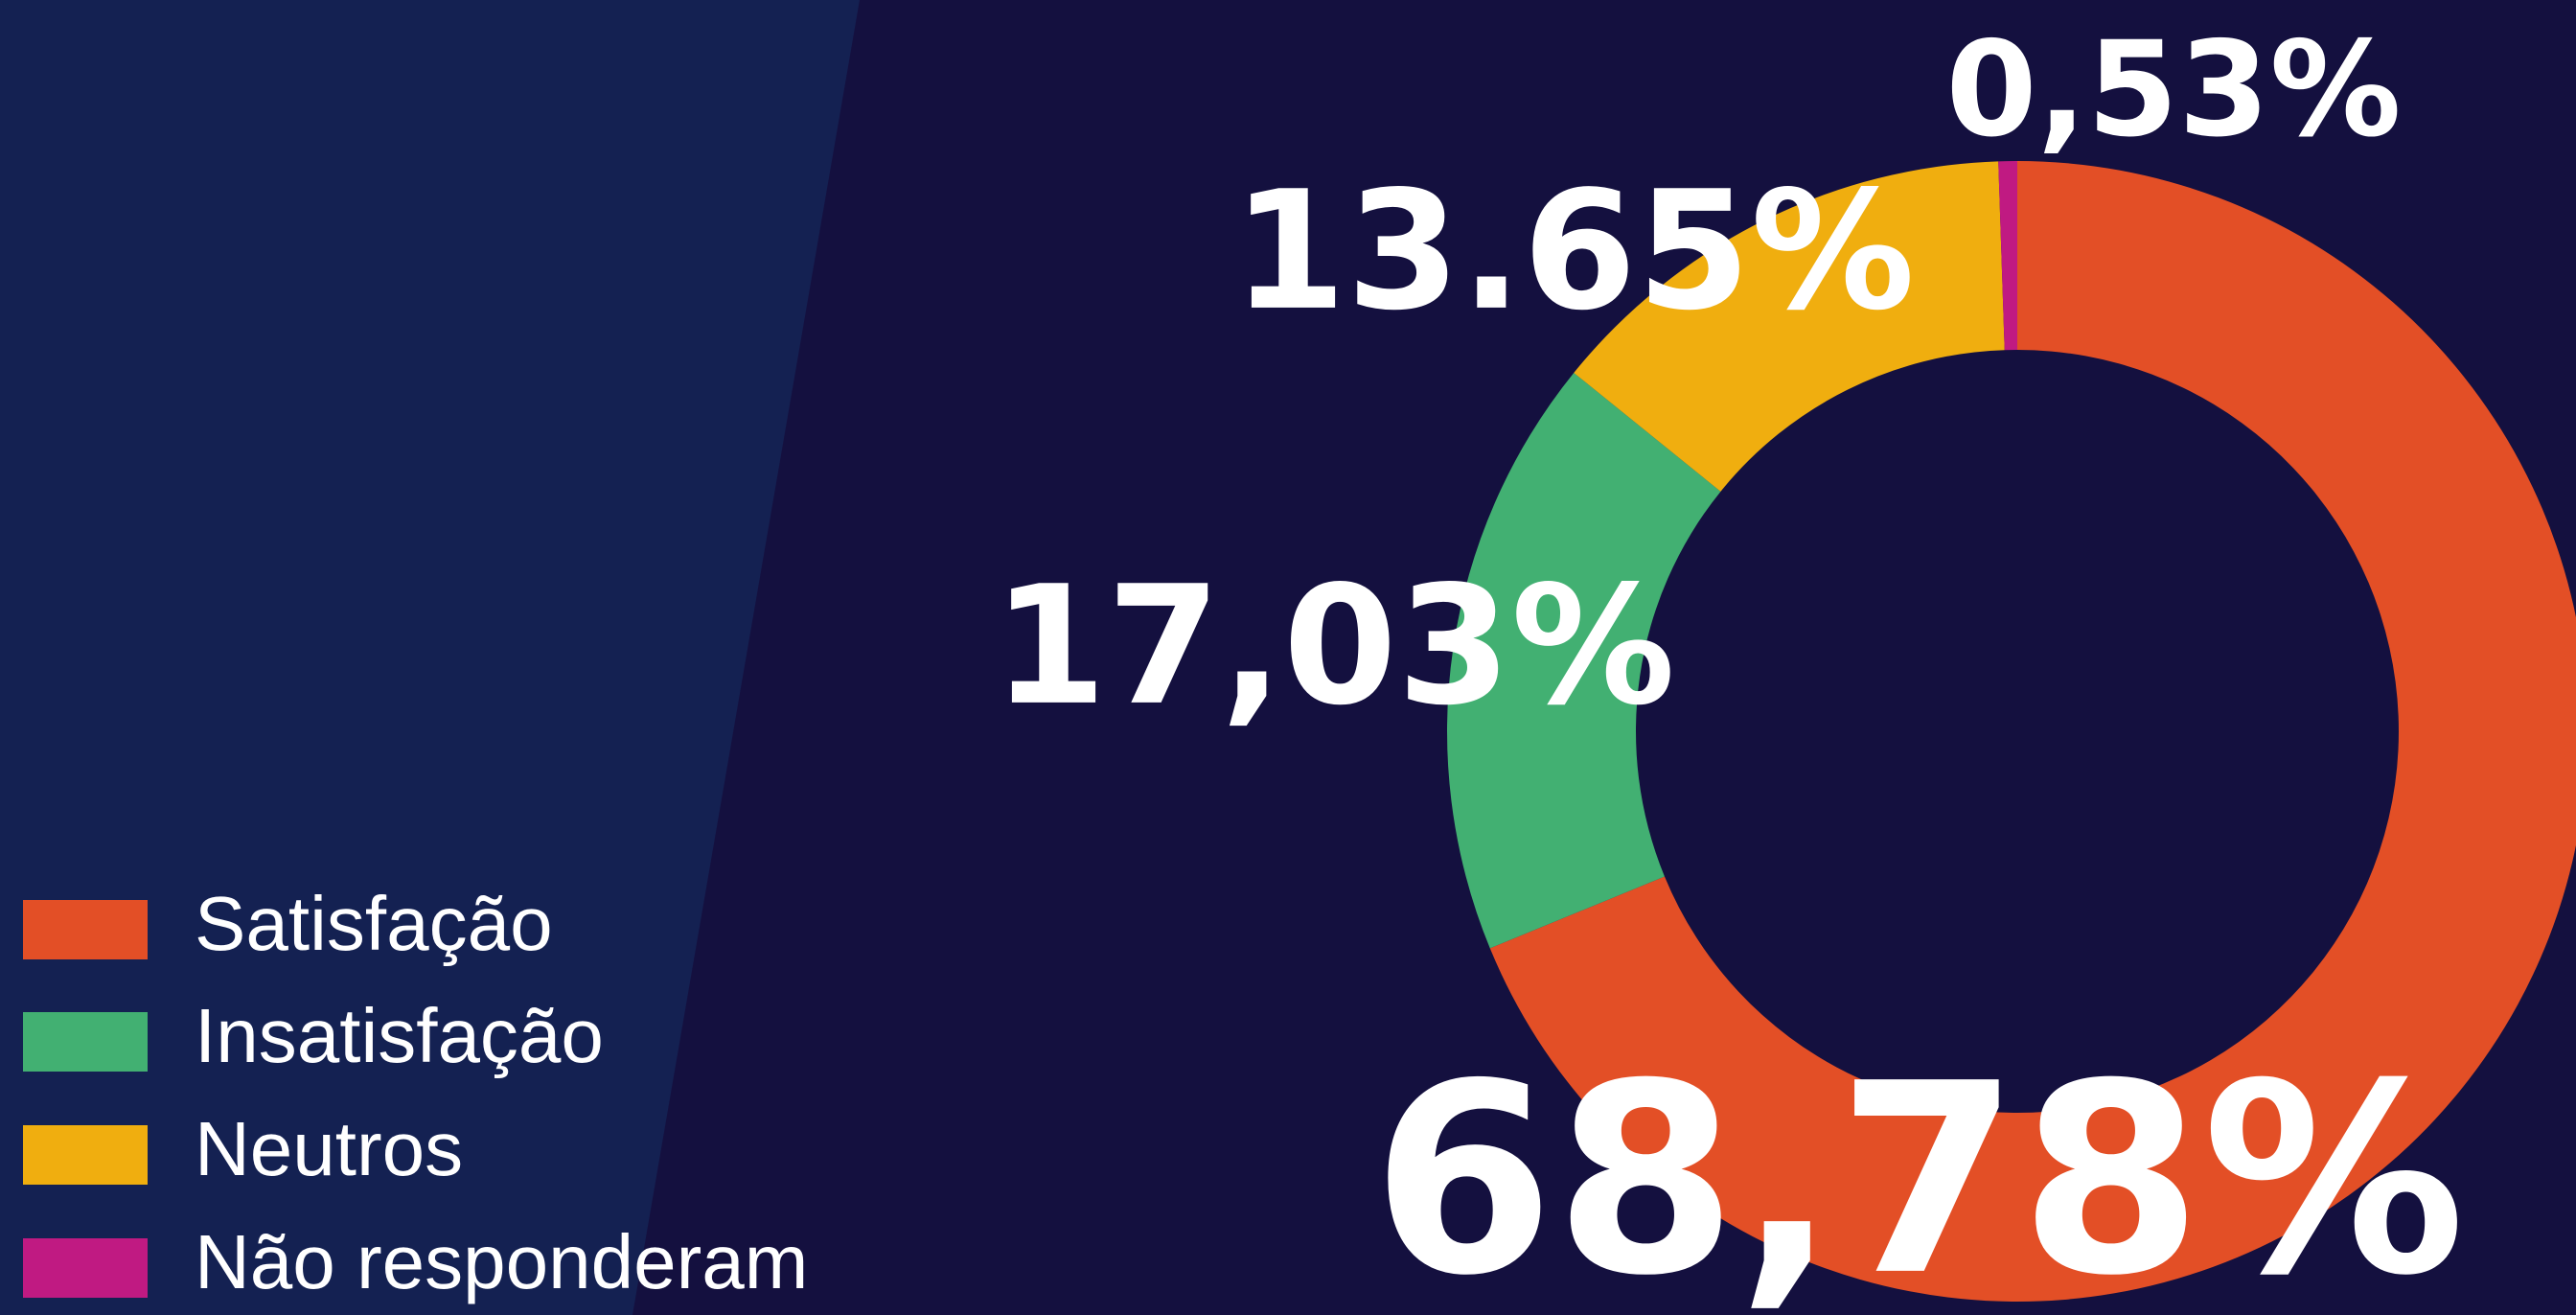 This screenshot has height=1315, width=2576. What do you see at coordinates (1334, 646) in the screenshot?
I see `value-label: 17,03%` at bounding box center [1334, 646].